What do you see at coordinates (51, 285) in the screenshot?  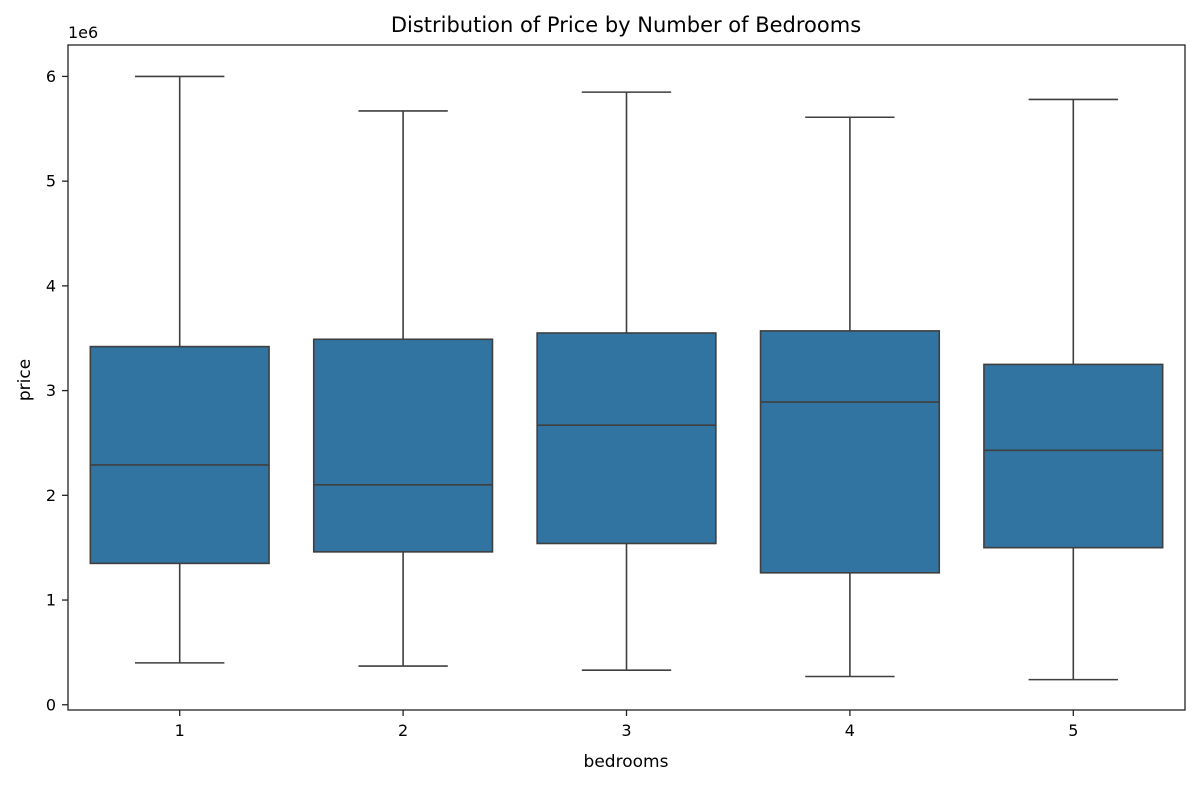 I see `y-tick-label: 4` at bounding box center [51, 285].